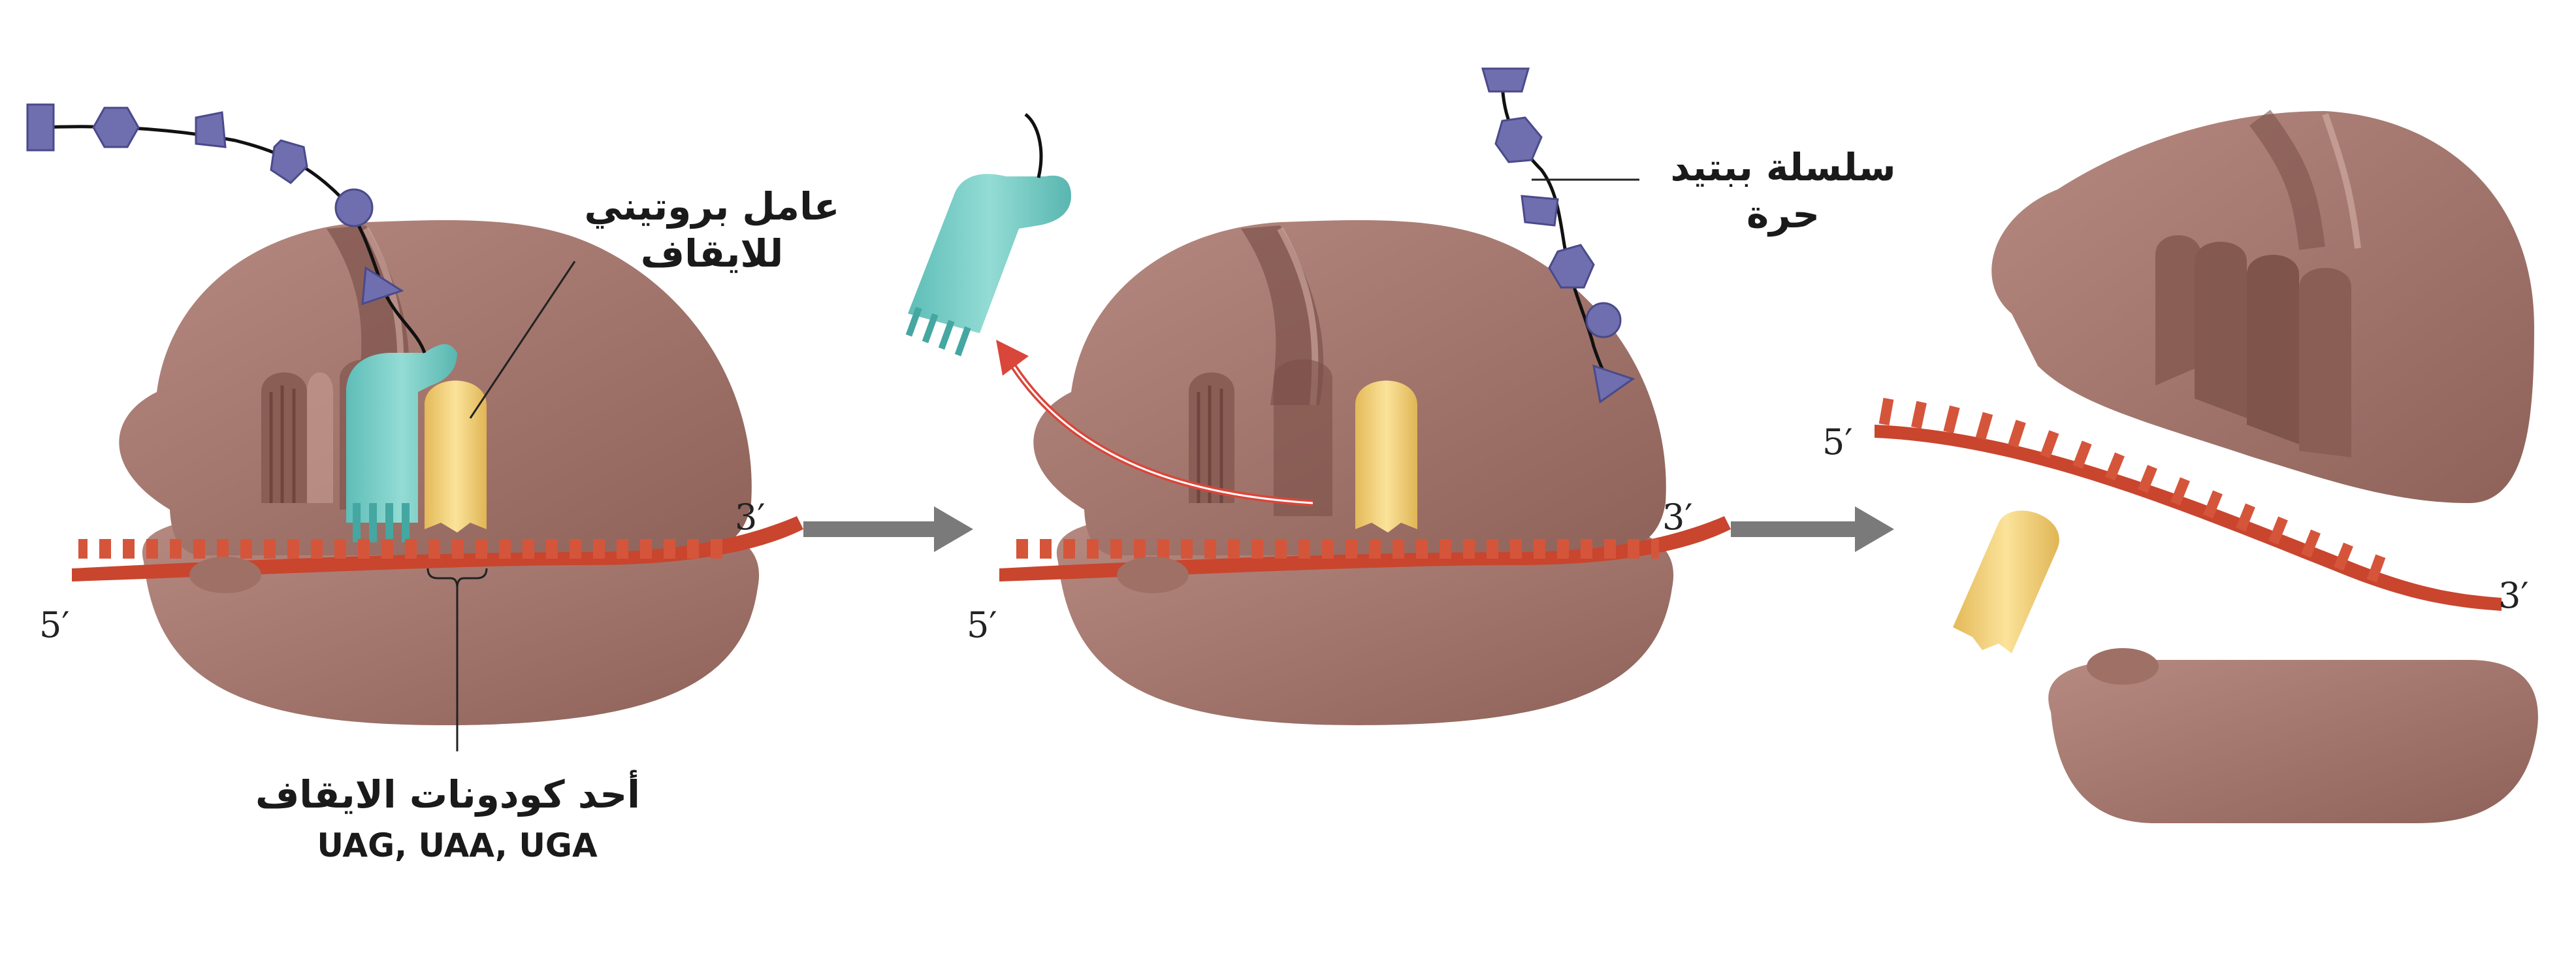 This screenshot has height=965, width=2576. What do you see at coordinates (54, 625) in the screenshot?
I see `five-prime-label-1: 5′` at bounding box center [54, 625].